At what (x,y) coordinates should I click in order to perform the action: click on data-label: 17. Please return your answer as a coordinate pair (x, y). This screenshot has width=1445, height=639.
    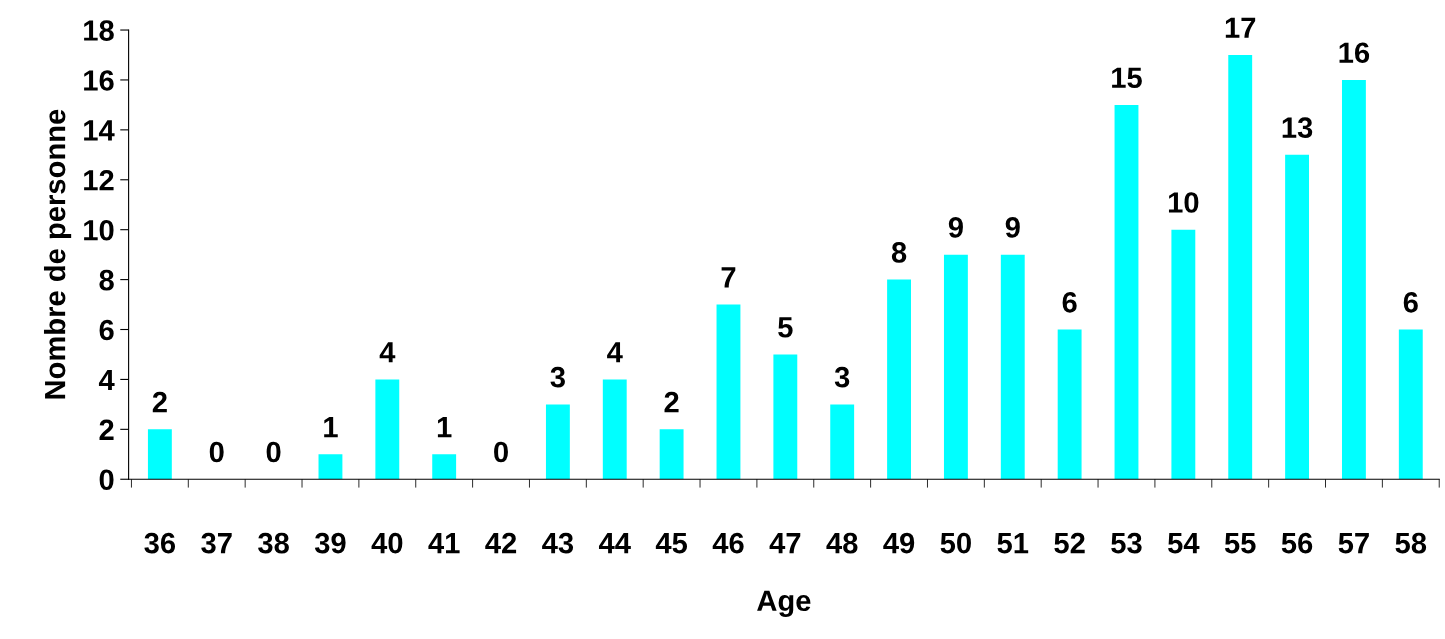
    Looking at the image, I should click on (1240, 27).